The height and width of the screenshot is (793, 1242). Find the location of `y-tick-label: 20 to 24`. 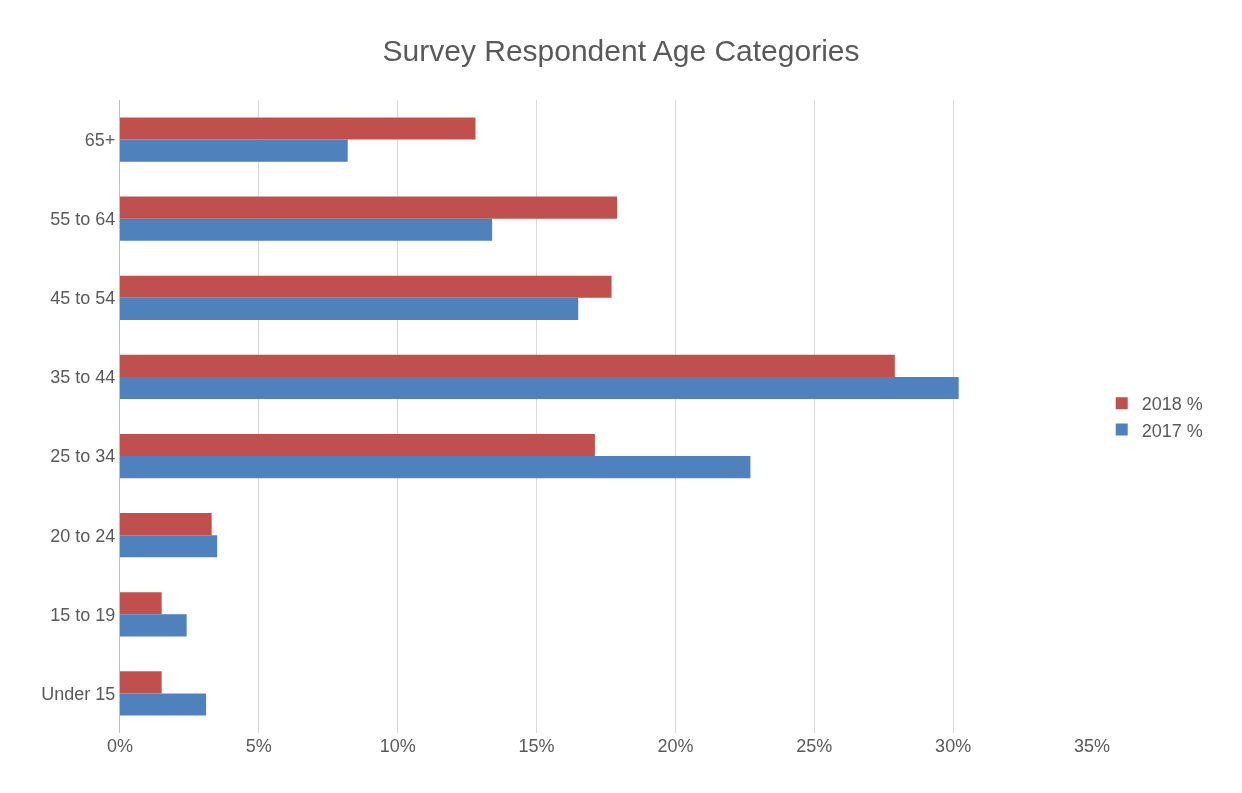

y-tick-label: 20 to 24 is located at coordinates (83, 535).